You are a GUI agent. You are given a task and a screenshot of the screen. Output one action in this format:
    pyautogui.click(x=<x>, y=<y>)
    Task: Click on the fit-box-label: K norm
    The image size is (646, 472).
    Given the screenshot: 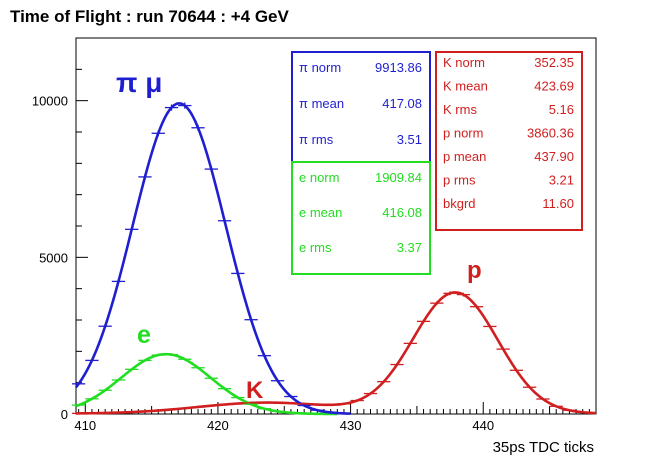 What is the action you would take?
    pyautogui.click(x=464, y=62)
    